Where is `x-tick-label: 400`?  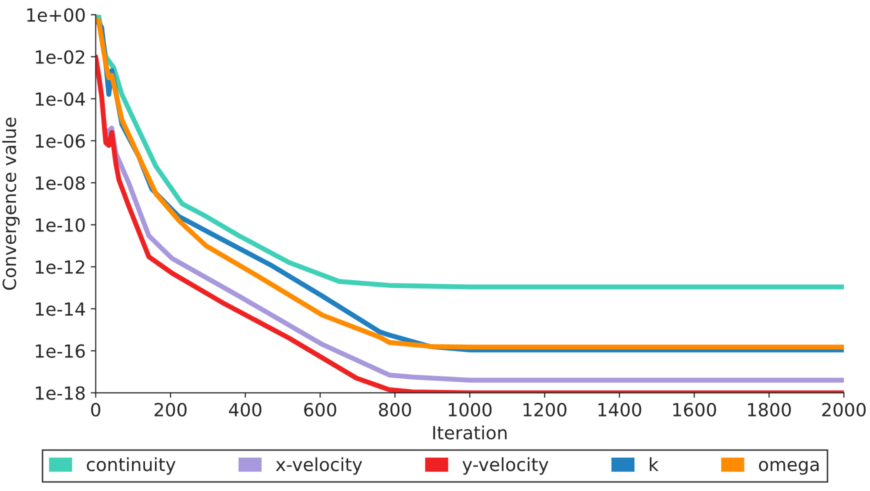
x-tick-label: 400 is located at coordinates (245, 409).